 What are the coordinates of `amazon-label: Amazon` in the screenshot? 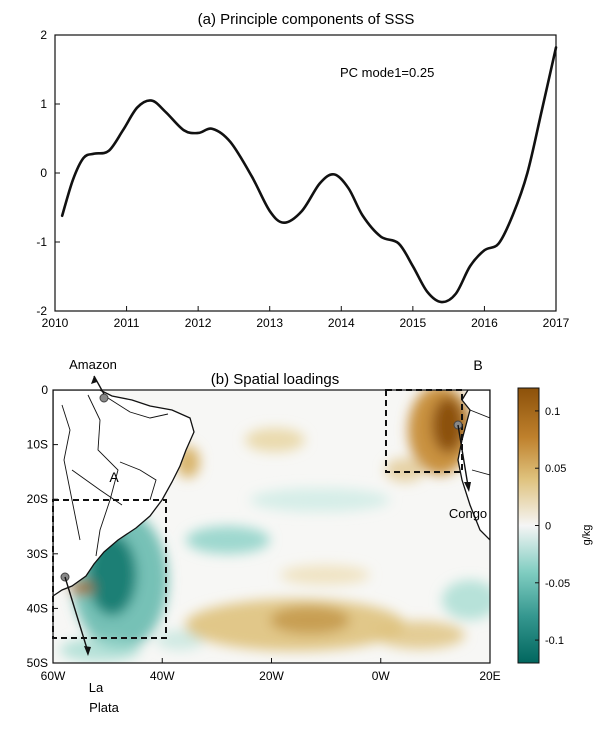 It's located at (93, 364).